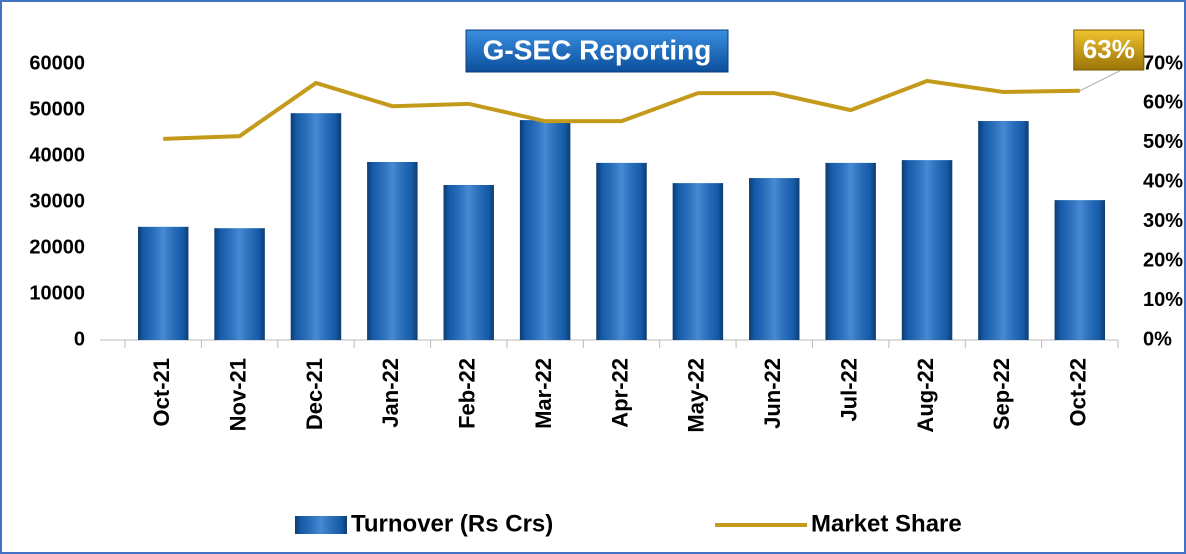 This screenshot has width=1186, height=554. What do you see at coordinates (390, 393) in the screenshot?
I see `x-tick-label: Jan-22` at bounding box center [390, 393].